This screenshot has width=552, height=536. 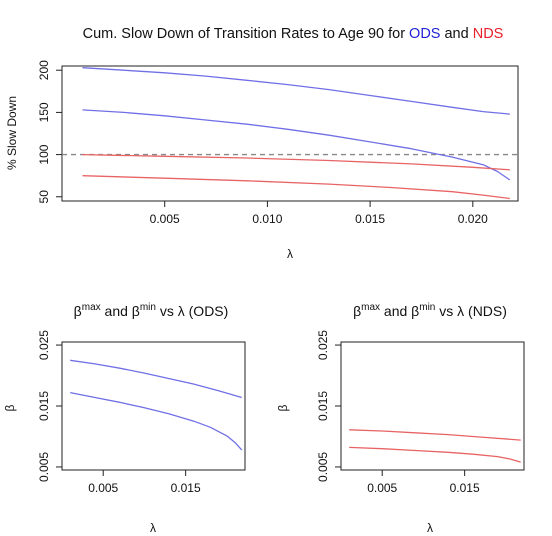 I want to click on top-y-axis-label: % Slow Down, so click(x=12, y=133).